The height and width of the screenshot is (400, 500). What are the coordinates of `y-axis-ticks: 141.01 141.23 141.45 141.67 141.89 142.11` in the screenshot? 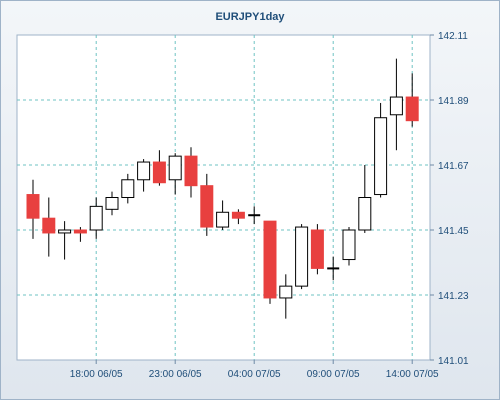 It's located at (449, 199).